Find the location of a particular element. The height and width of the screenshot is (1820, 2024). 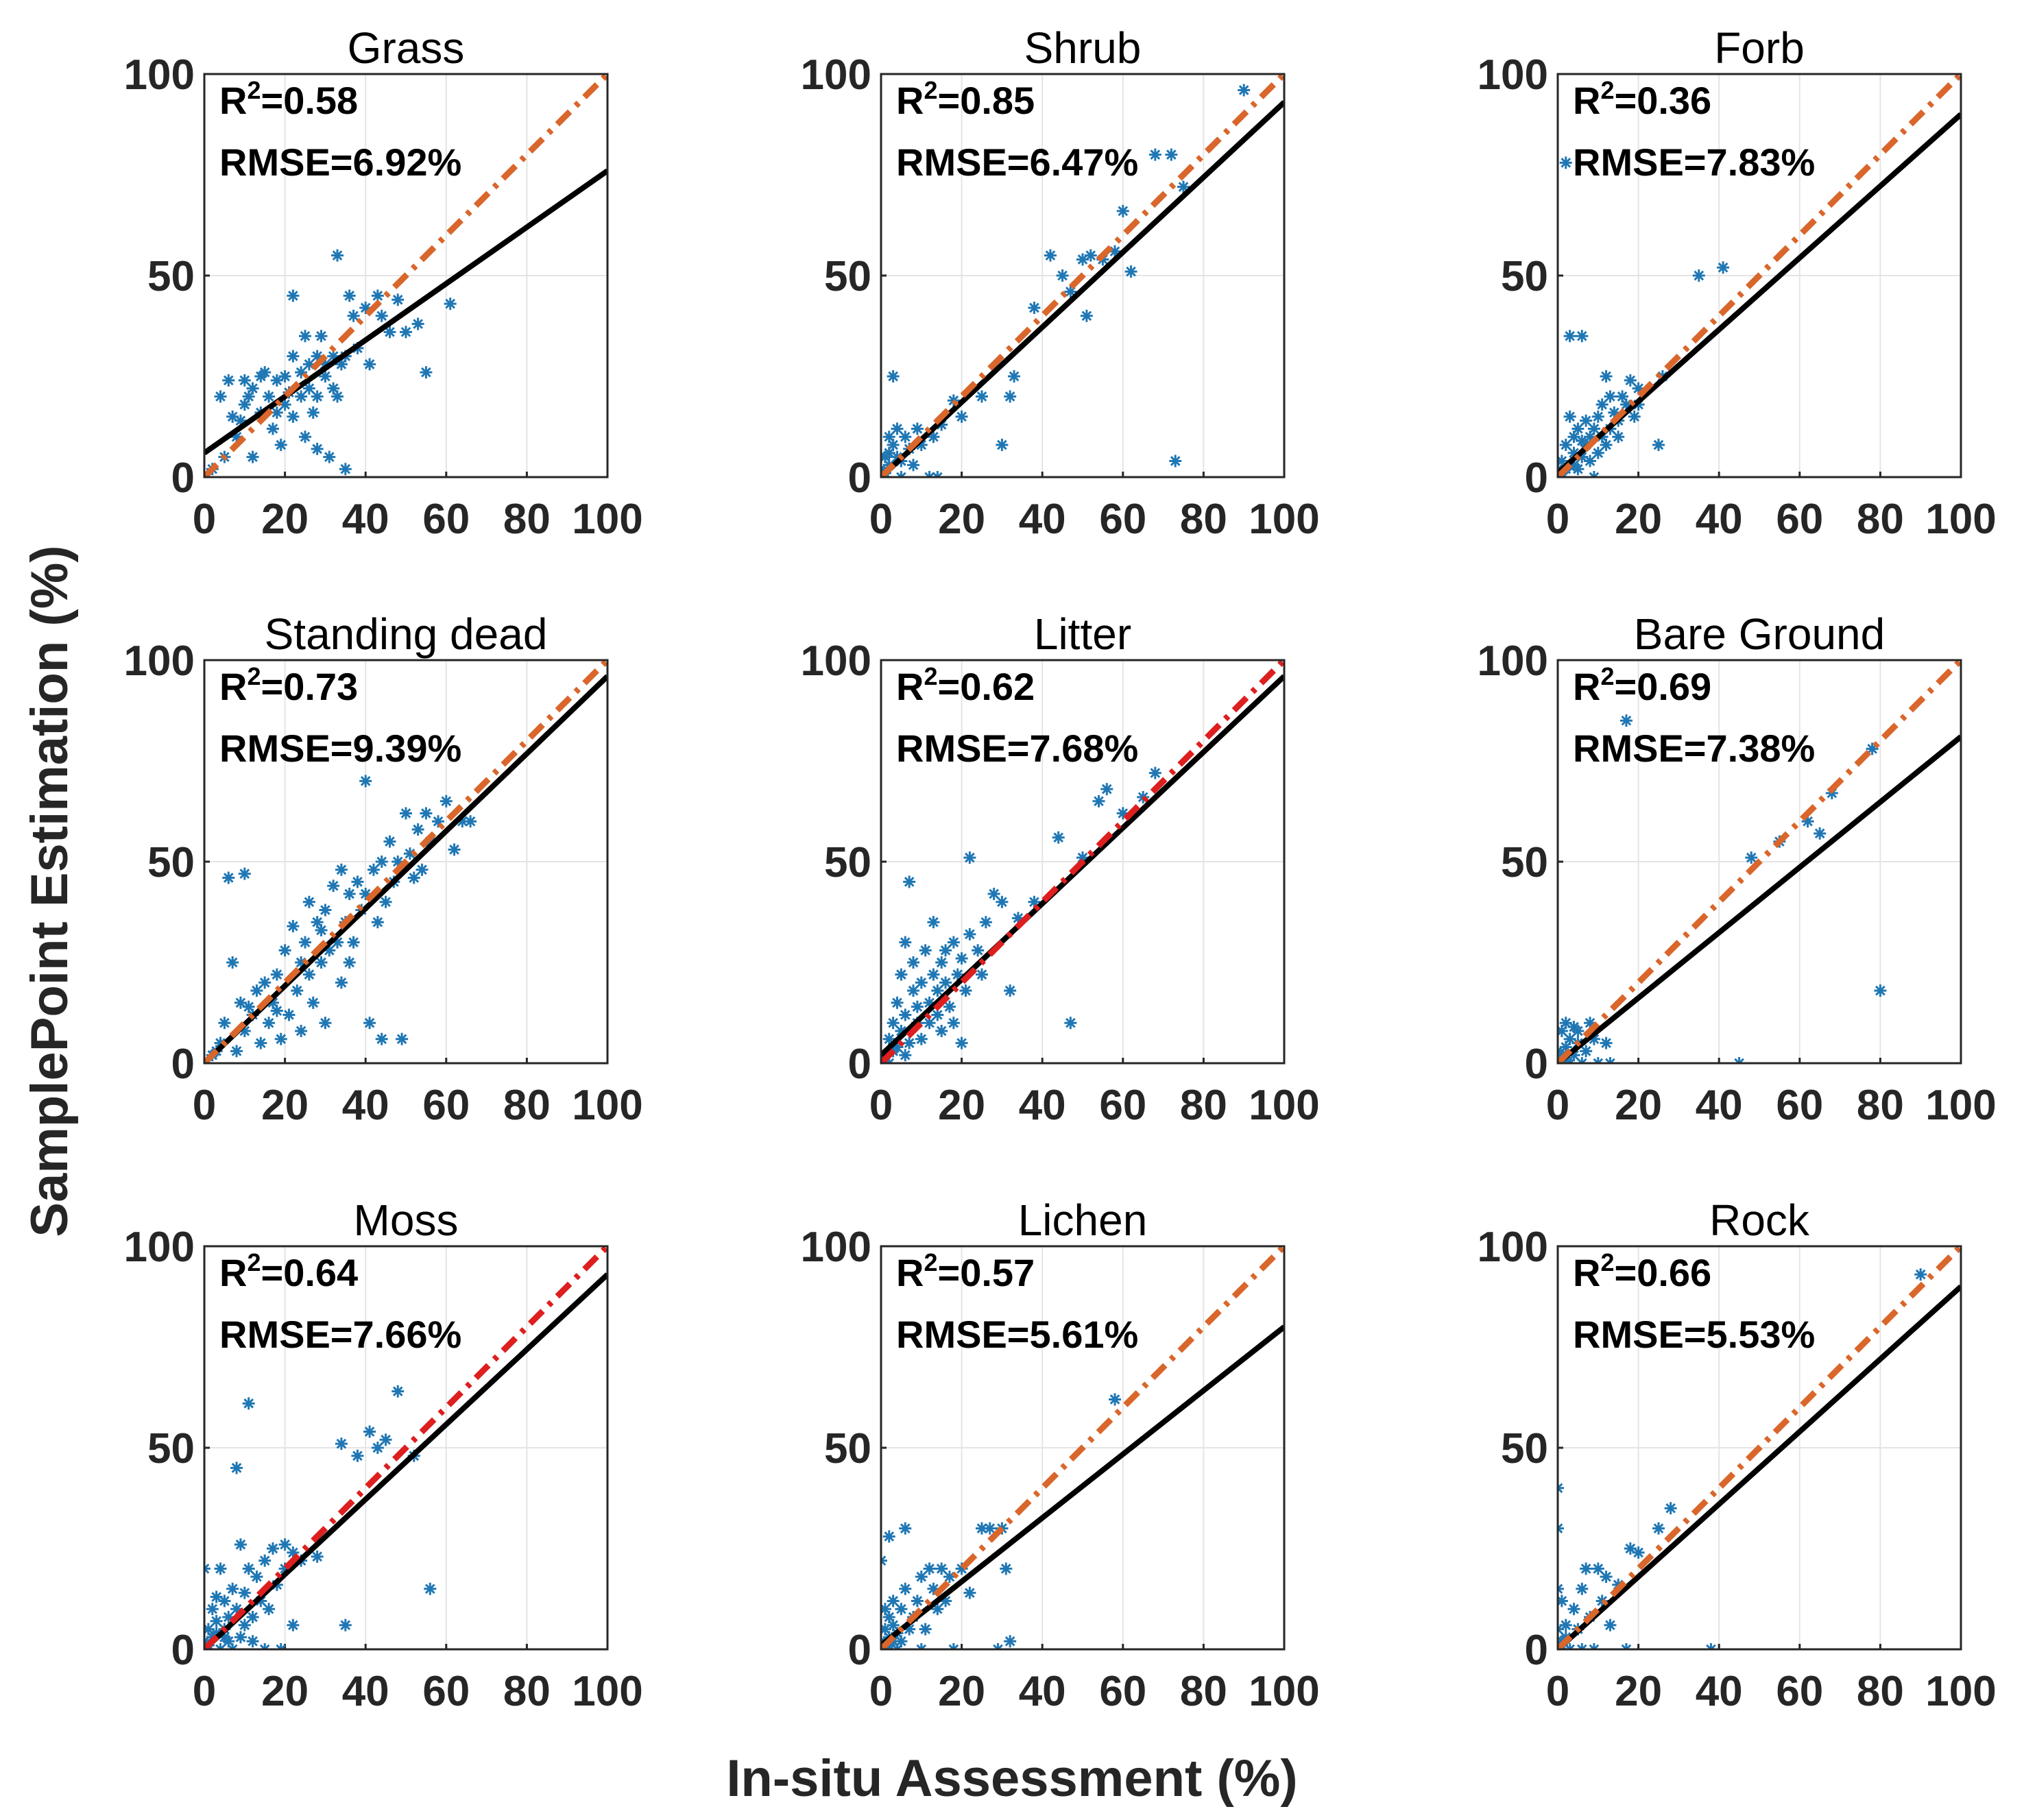

y-tick-label: 100 is located at coordinates (1513, 75).